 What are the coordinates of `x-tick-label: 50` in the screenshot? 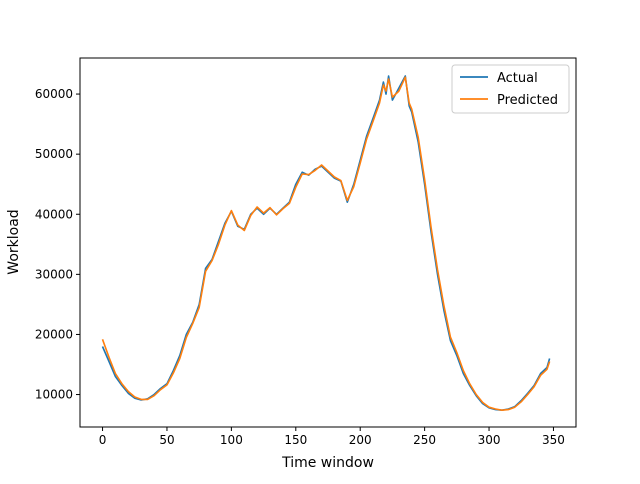 It's located at (166, 440).